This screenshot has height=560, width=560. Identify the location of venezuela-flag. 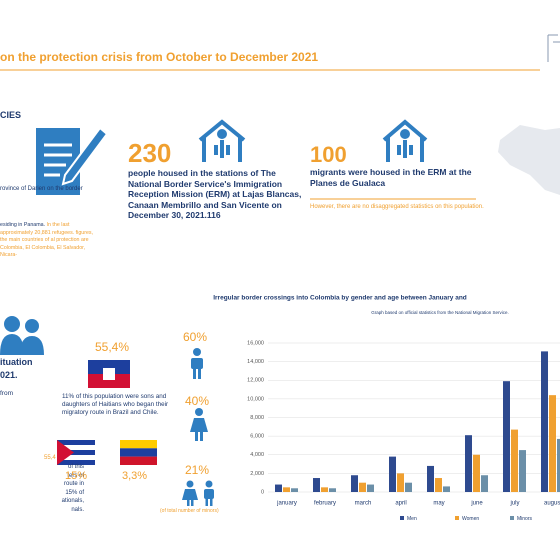
(138, 452).